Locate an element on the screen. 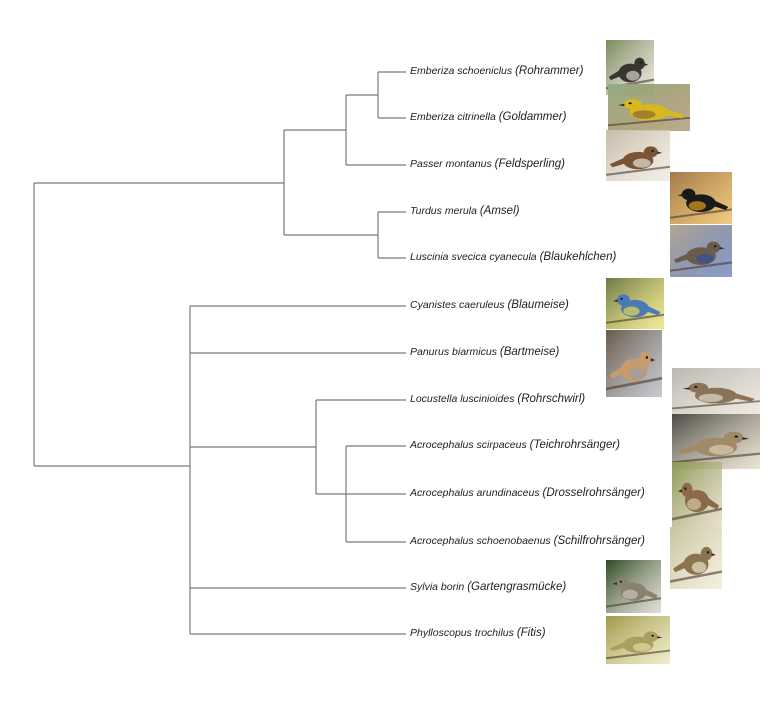  scientific-name: Emberiza schoeniclus is located at coordinates (461, 71).